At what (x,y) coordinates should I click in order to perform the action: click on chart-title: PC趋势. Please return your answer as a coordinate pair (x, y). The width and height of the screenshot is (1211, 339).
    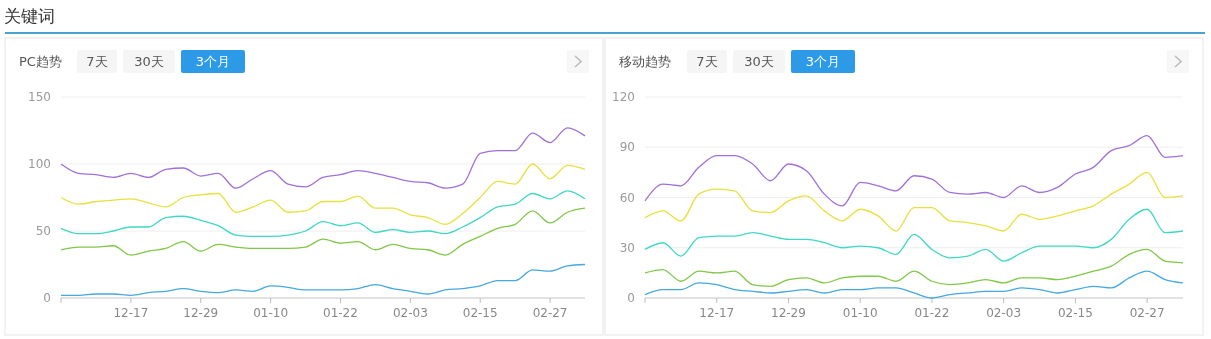
    Looking at the image, I should click on (40, 61).